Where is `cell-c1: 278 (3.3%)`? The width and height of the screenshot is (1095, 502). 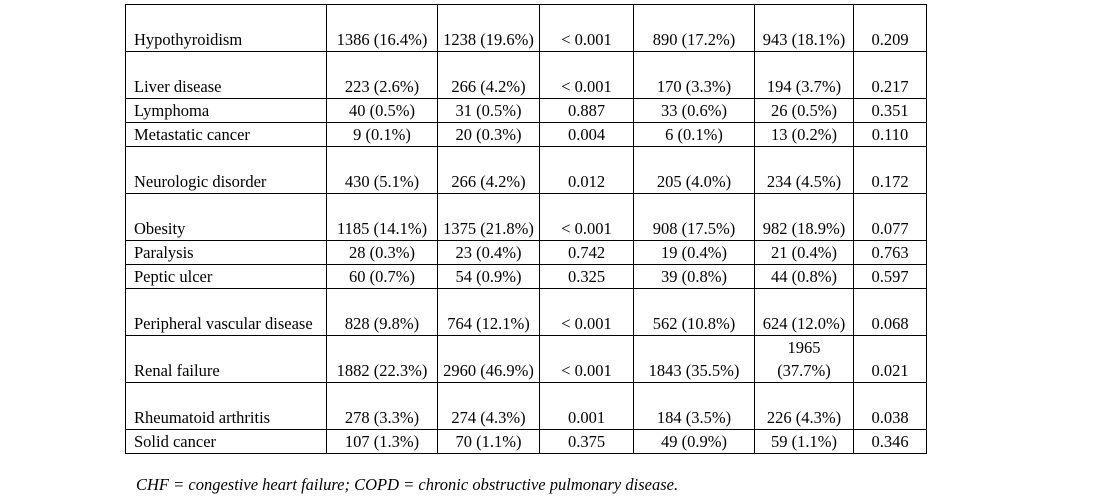
cell-c1: 278 (3.3%) is located at coordinates (382, 406).